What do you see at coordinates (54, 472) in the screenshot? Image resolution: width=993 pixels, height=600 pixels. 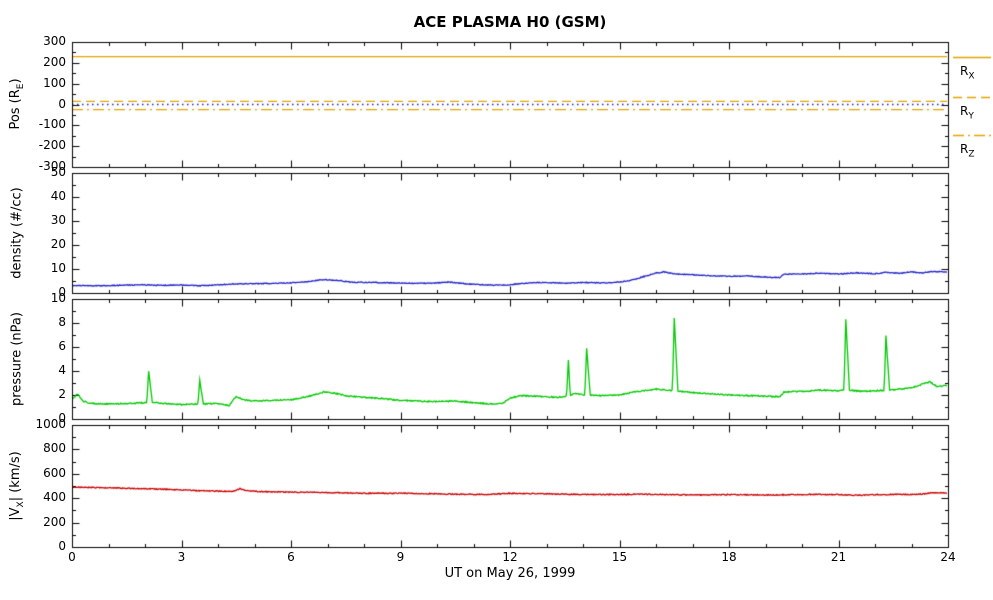 I see `y-tick-label: 600` at bounding box center [54, 472].